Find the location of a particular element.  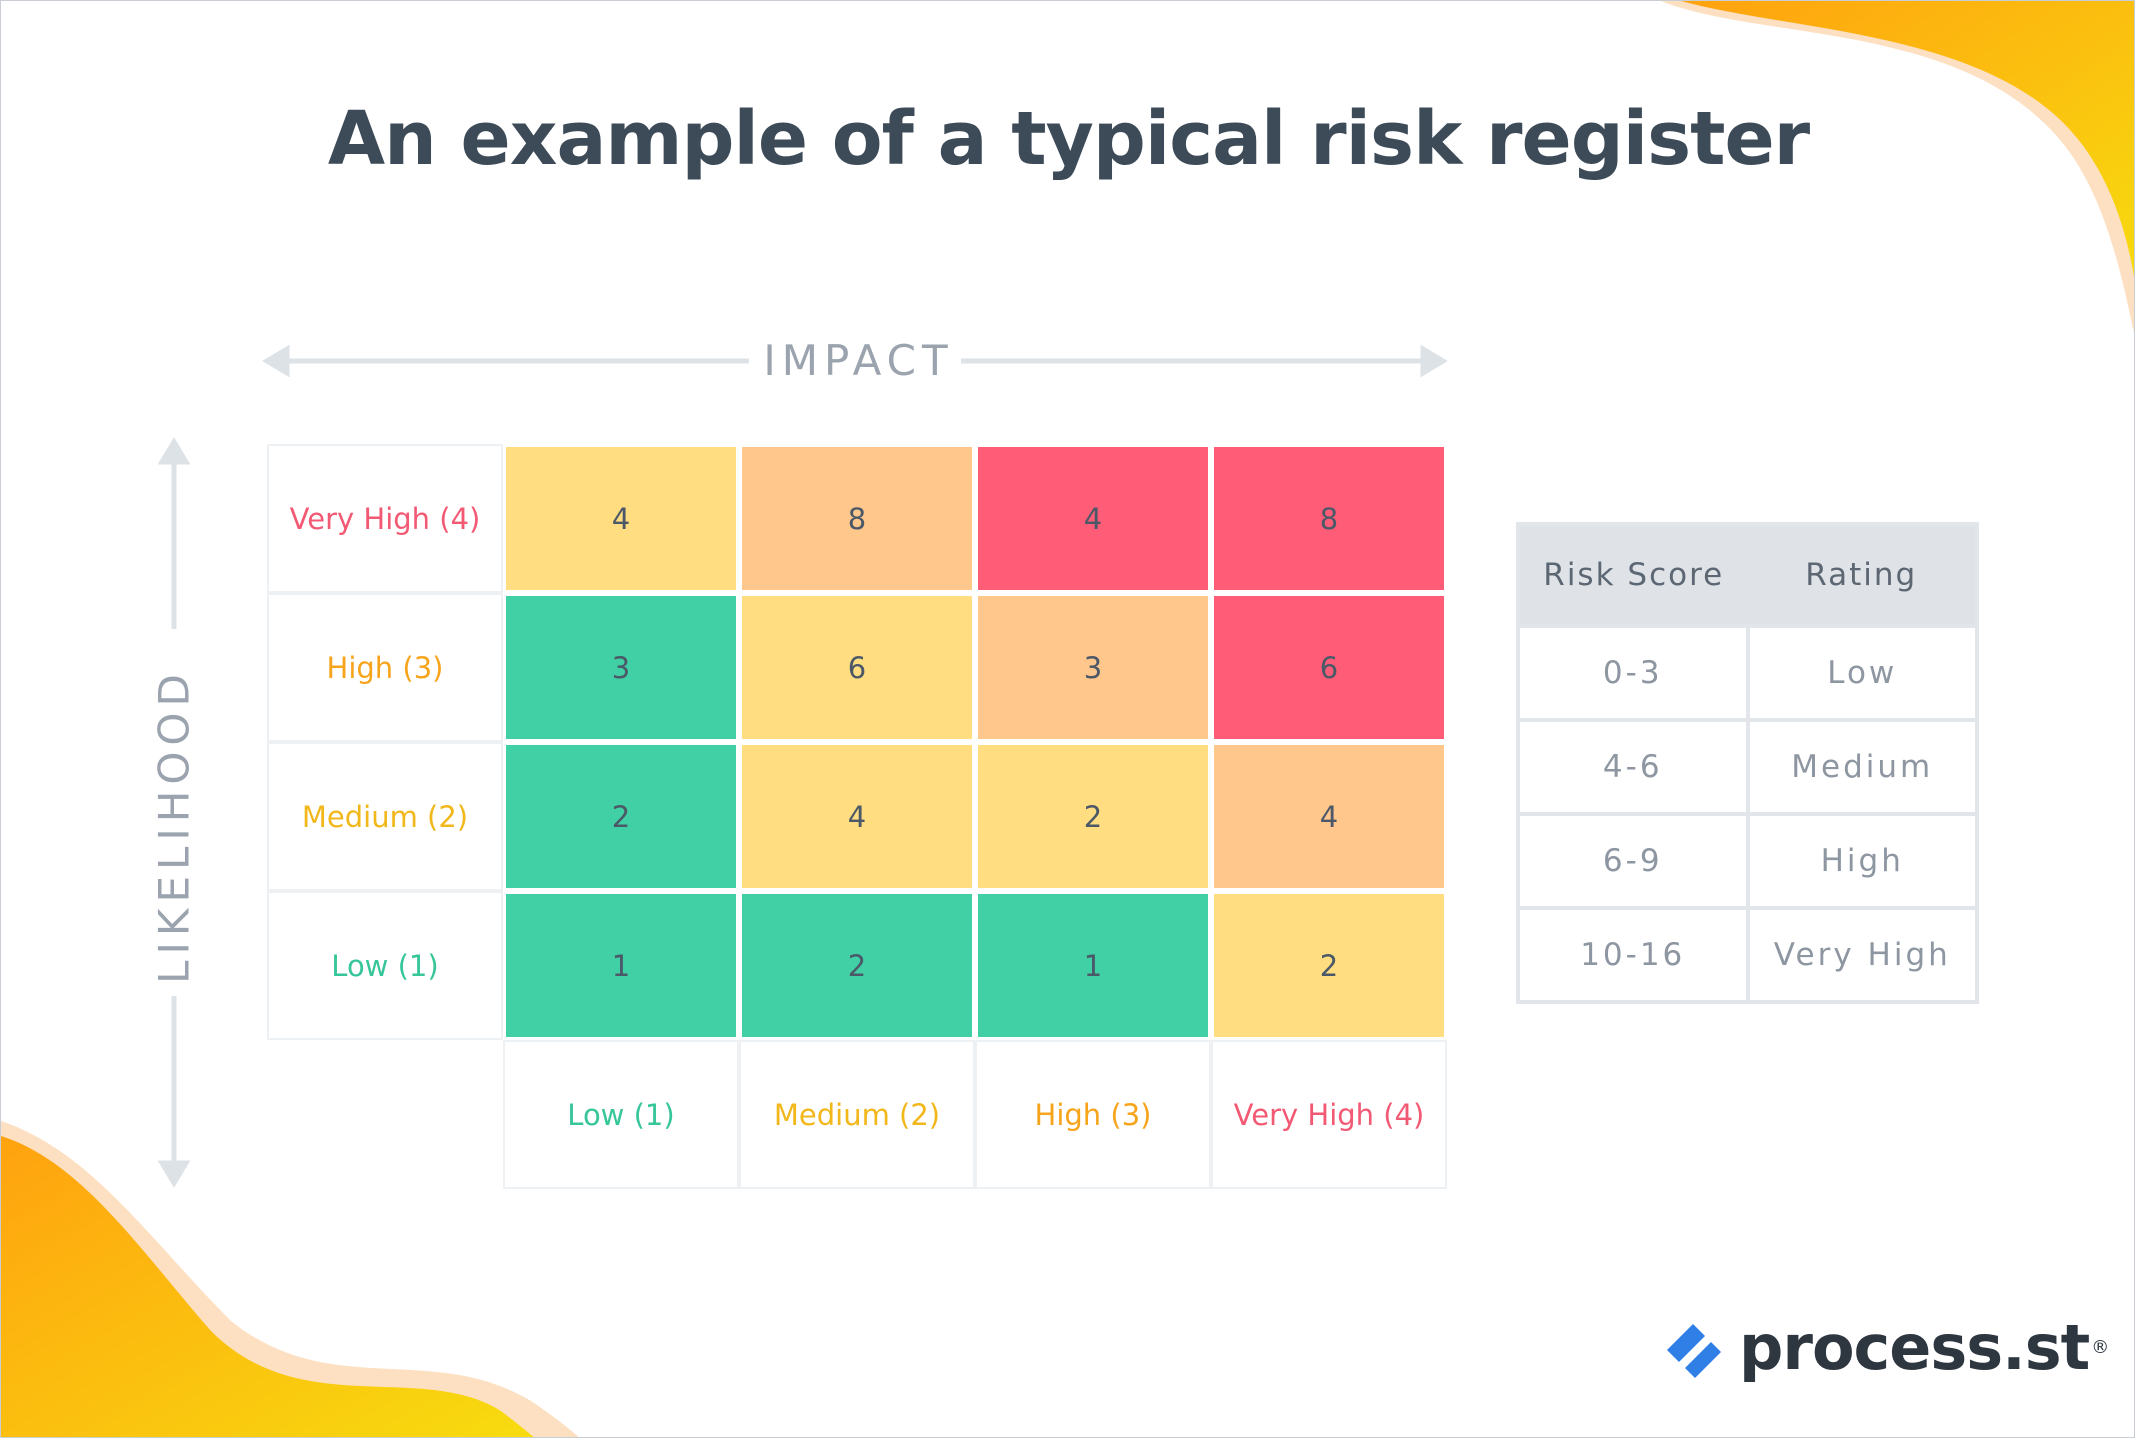

legend-header-score: Risk Score is located at coordinates (1634, 575).